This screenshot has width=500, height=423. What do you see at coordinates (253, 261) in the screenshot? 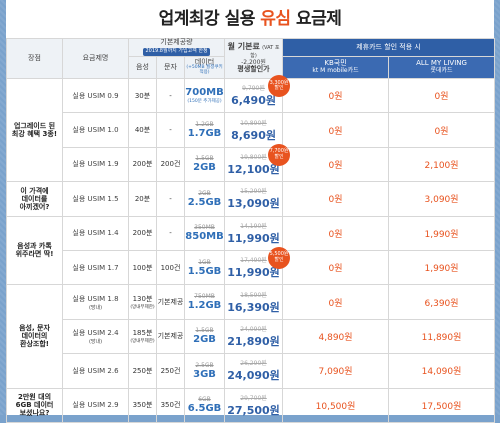
I see `price-old-value: 17,490원` at bounding box center [253, 261].